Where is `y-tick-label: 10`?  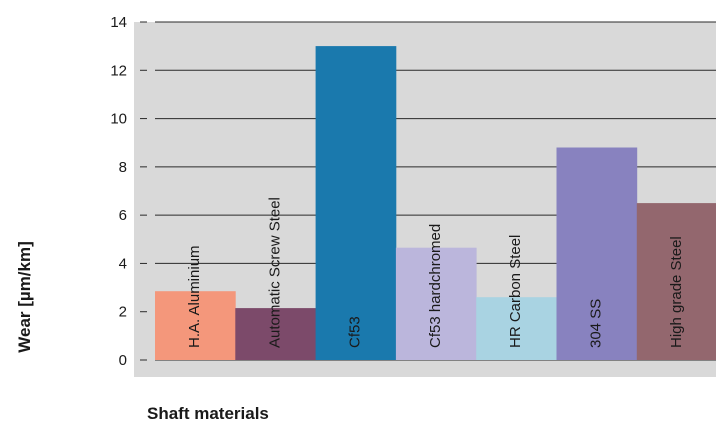
y-tick-label: 10 is located at coordinates (118, 119).